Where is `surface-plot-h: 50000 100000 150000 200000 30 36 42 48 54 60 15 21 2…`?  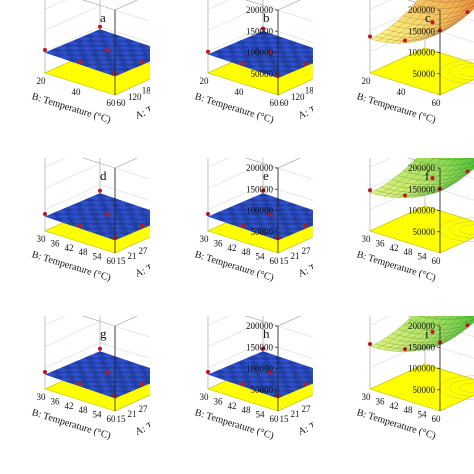 surface-plot-h: 50000 100000 150000 200000 30 36 42 48 54 60 15 21 2… is located at coordinates (253, 379).